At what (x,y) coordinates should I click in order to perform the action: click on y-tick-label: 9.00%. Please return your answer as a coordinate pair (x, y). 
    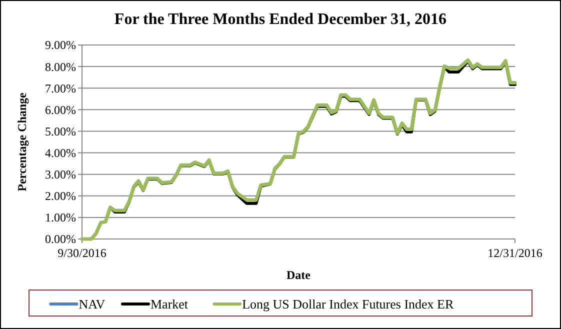
    Looking at the image, I should click on (60, 45).